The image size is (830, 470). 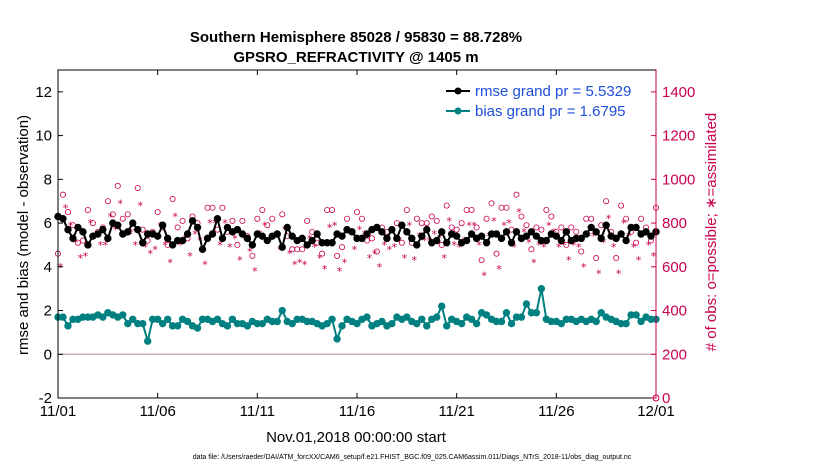 What do you see at coordinates (48, 311) in the screenshot?
I see `y-left-tick-label: 2` at bounding box center [48, 311].